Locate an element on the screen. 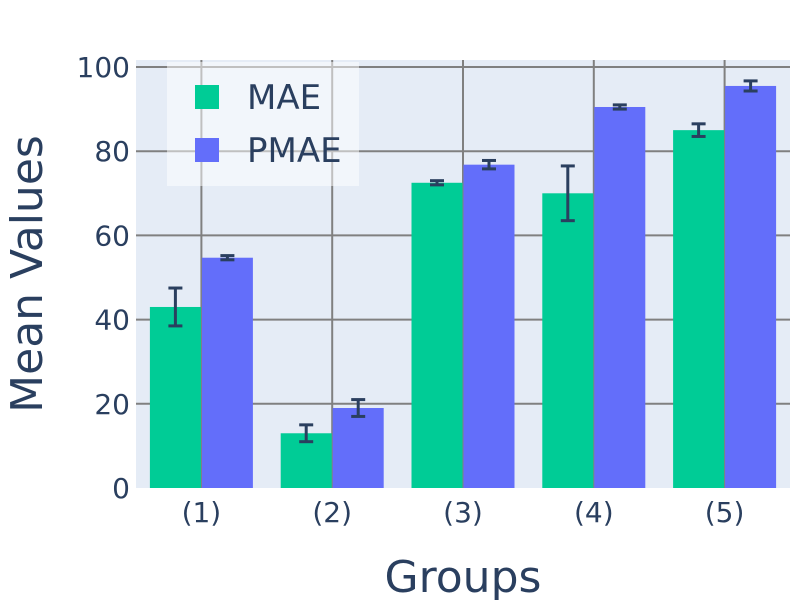 This screenshot has width=800, height=600. x-tick-label: (1) is located at coordinates (202, 512).